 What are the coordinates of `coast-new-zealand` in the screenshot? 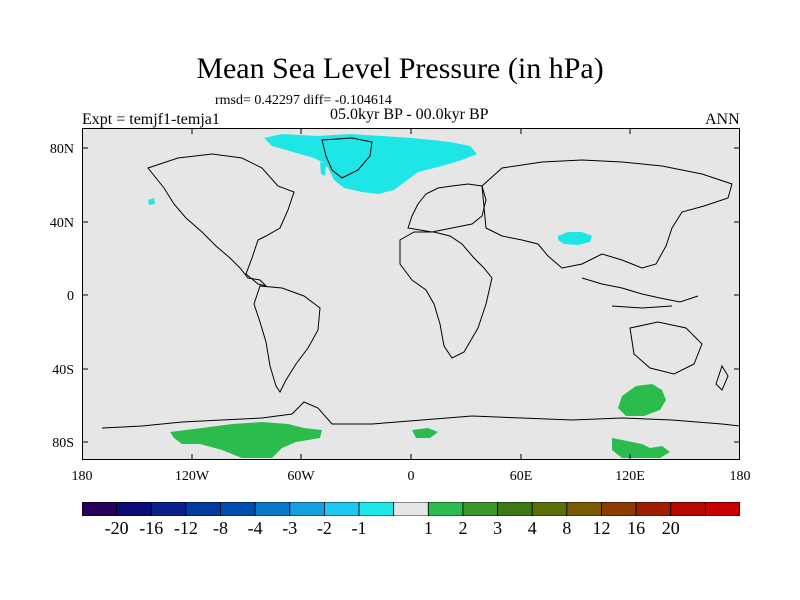 It's located at (722, 377).